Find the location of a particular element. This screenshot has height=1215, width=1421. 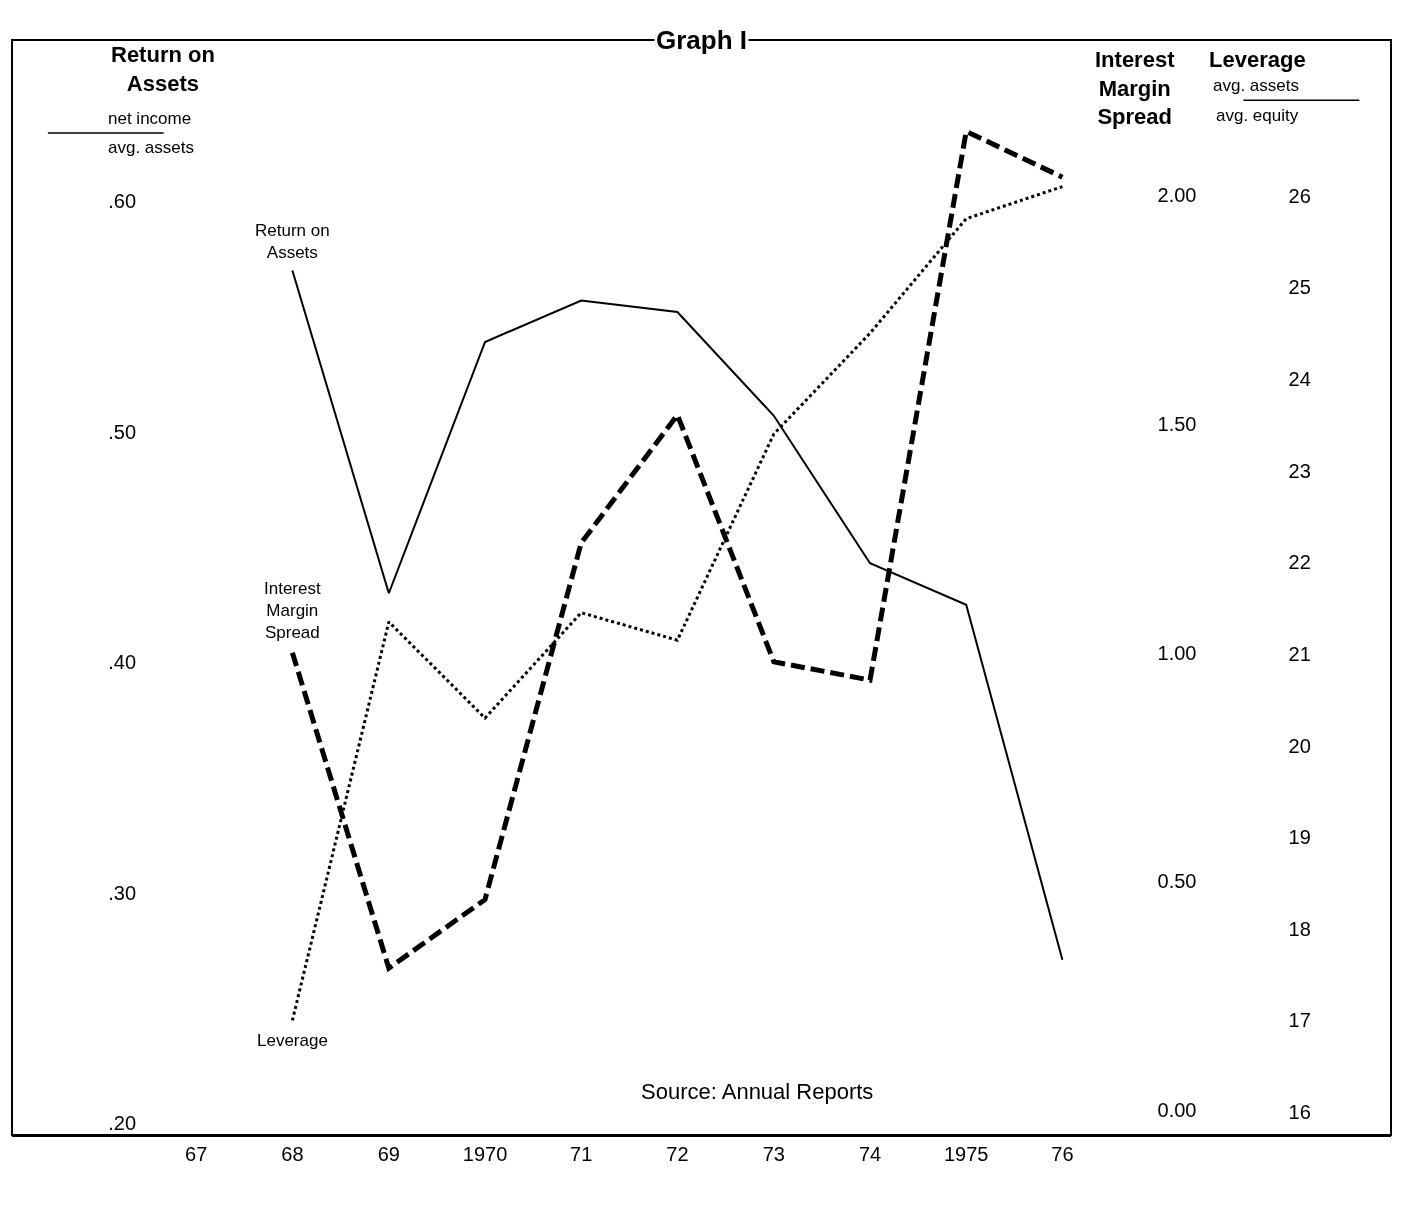

x-tick-label: 71 is located at coordinates (581, 1154).